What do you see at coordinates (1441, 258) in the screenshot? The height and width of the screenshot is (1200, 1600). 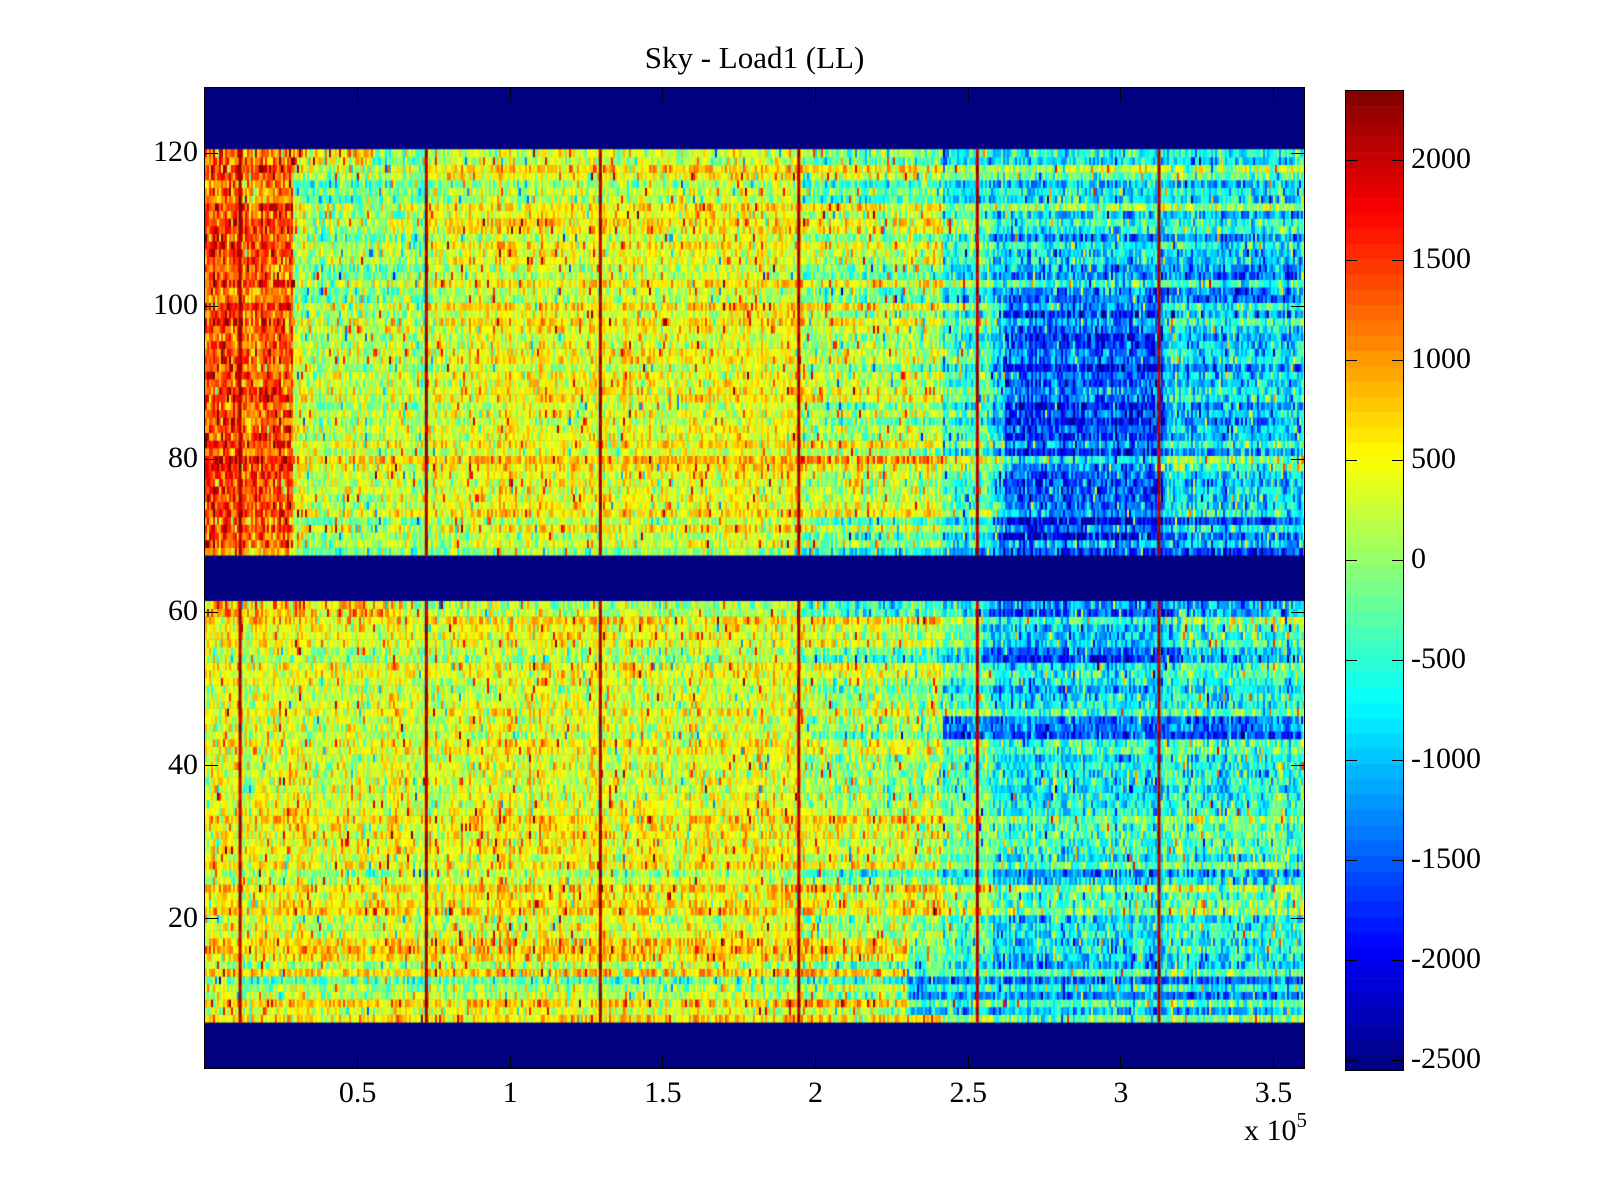 I see `colorbar-tick-label: 1500` at bounding box center [1441, 258].